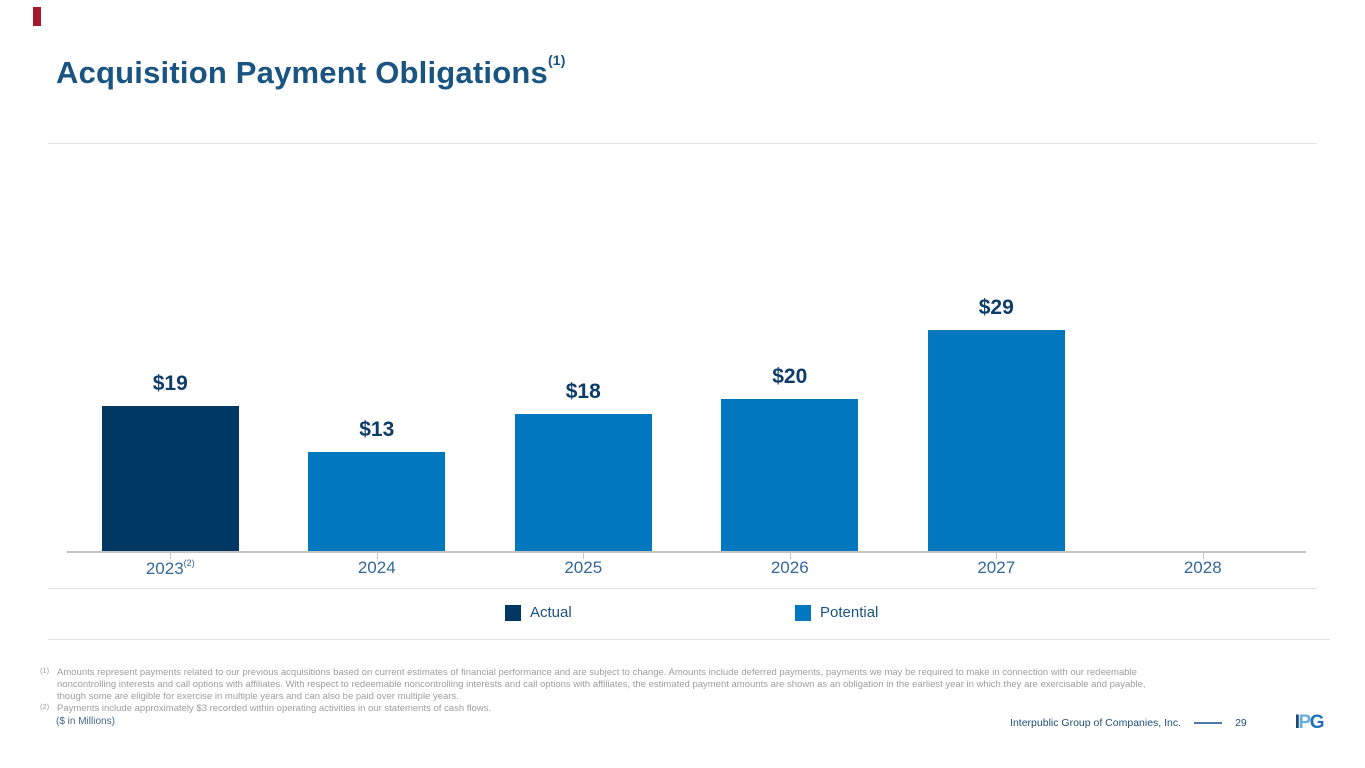 The height and width of the screenshot is (768, 1365). I want to click on bar-value-label-2023: $19, so click(170, 383).